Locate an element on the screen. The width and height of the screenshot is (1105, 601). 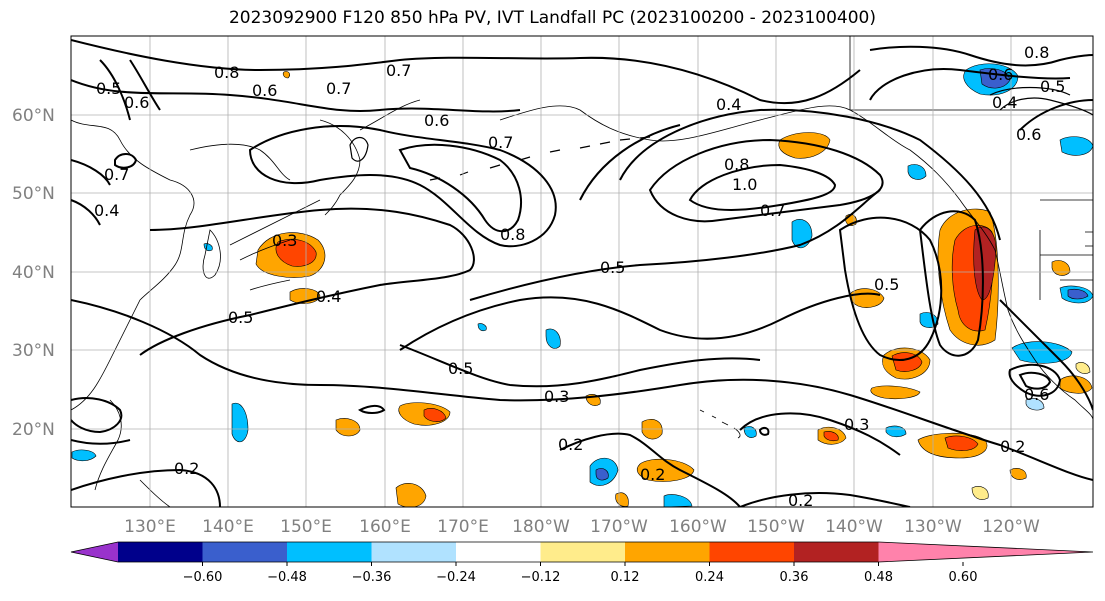
lat-label: 40°N is located at coordinates (33, 273).